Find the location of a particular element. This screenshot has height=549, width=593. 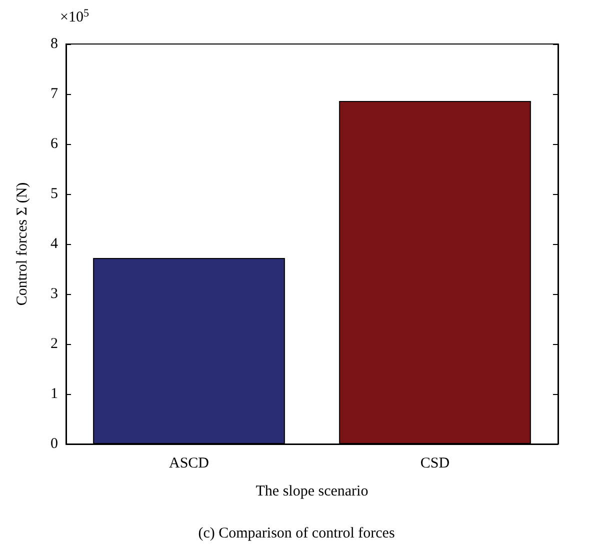

y-tick-label: 8 is located at coordinates (54, 44).